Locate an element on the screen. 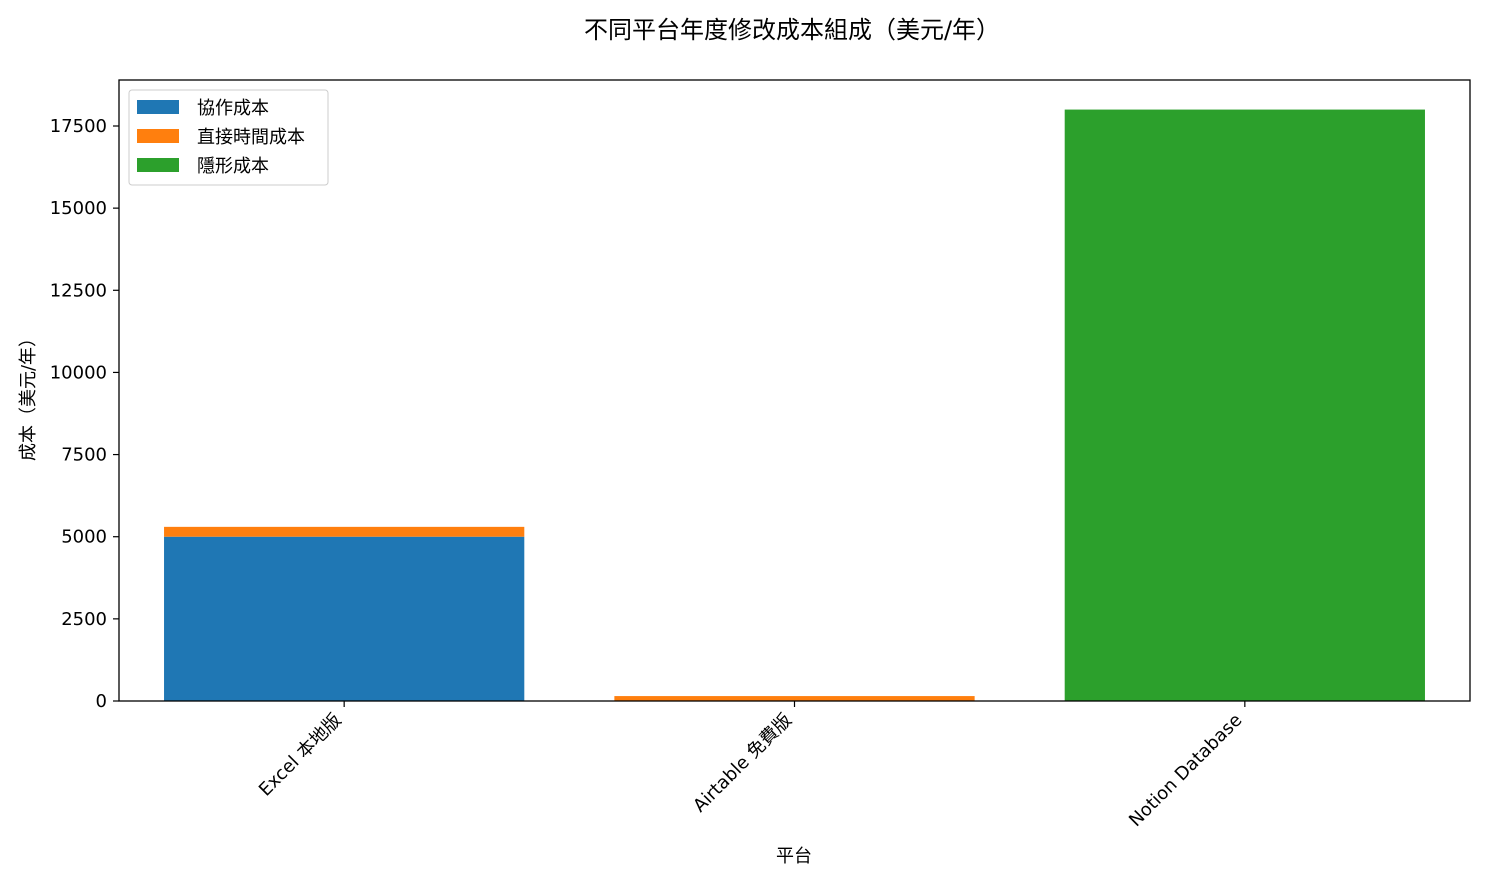  legend-entry-label: 隱形成本 is located at coordinates (233, 166).